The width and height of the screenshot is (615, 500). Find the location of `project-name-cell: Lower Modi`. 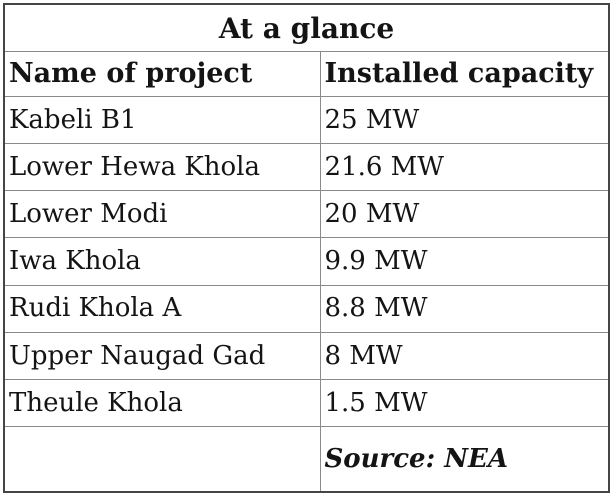

project-name-cell: Lower Modi is located at coordinates (162, 214).